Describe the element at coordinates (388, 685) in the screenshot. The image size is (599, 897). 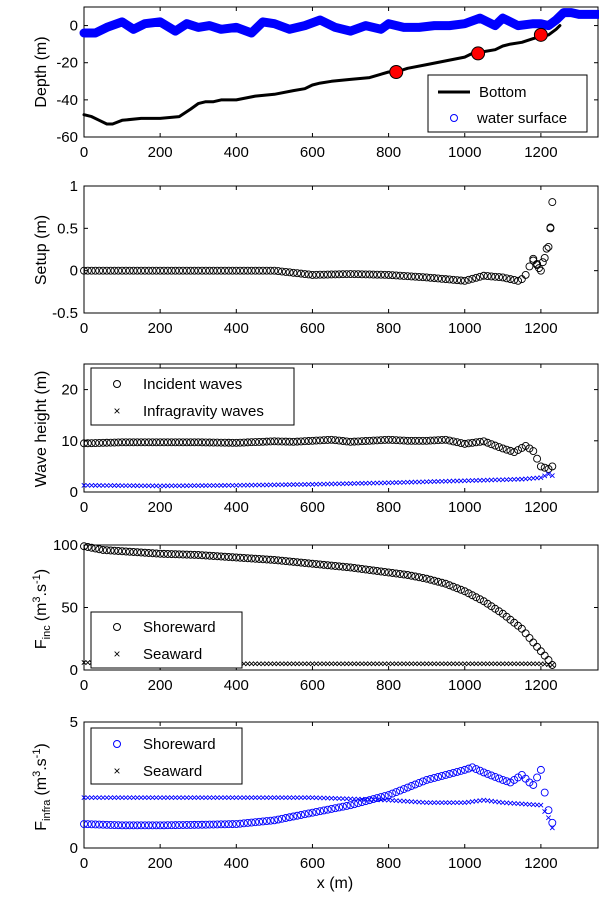
I see `x-tick-label: 800` at that location.